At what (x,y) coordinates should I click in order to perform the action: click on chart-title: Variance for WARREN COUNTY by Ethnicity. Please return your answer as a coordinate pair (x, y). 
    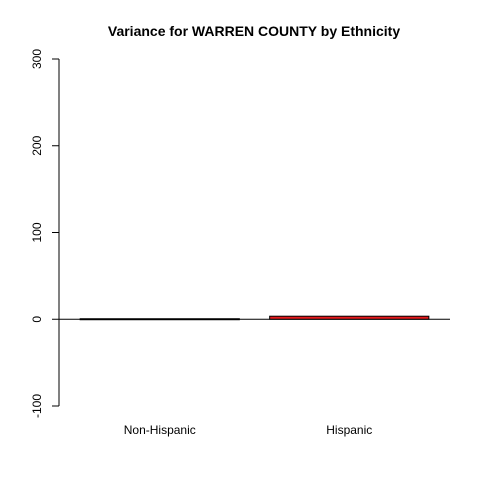
    Looking at the image, I should click on (254, 31).